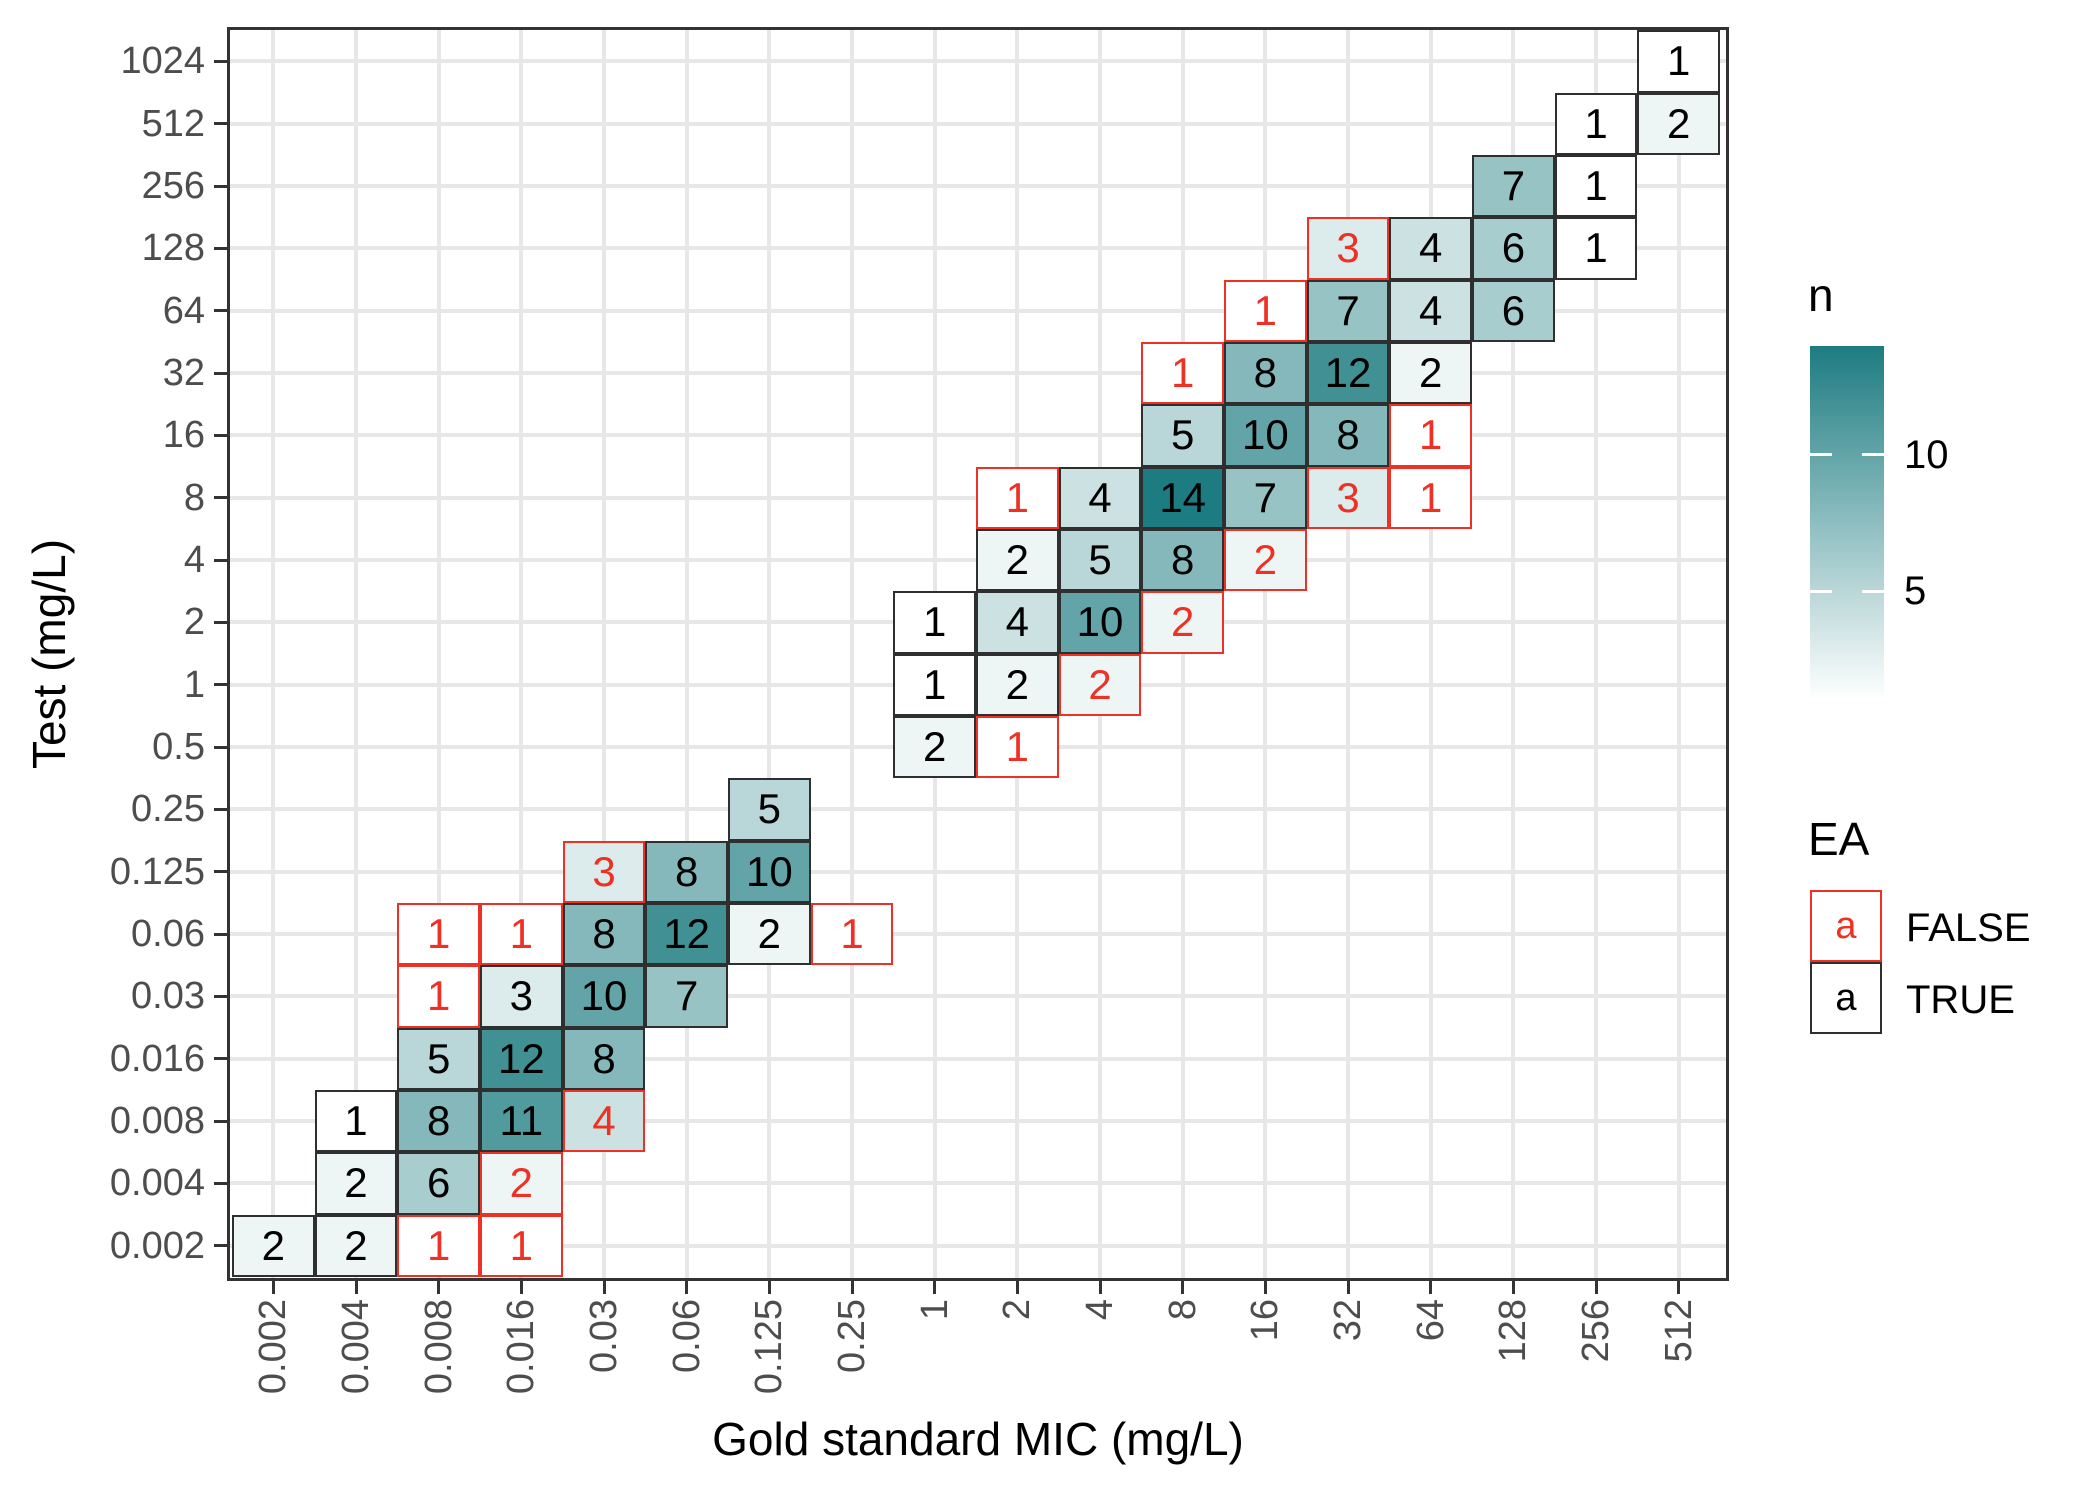 Image resolution: width=2100 pixels, height=1500 pixels. What do you see at coordinates (438, 1347) in the screenshot?
I see `x-tick-label: 0.008` at bounding box center [438, 1347].